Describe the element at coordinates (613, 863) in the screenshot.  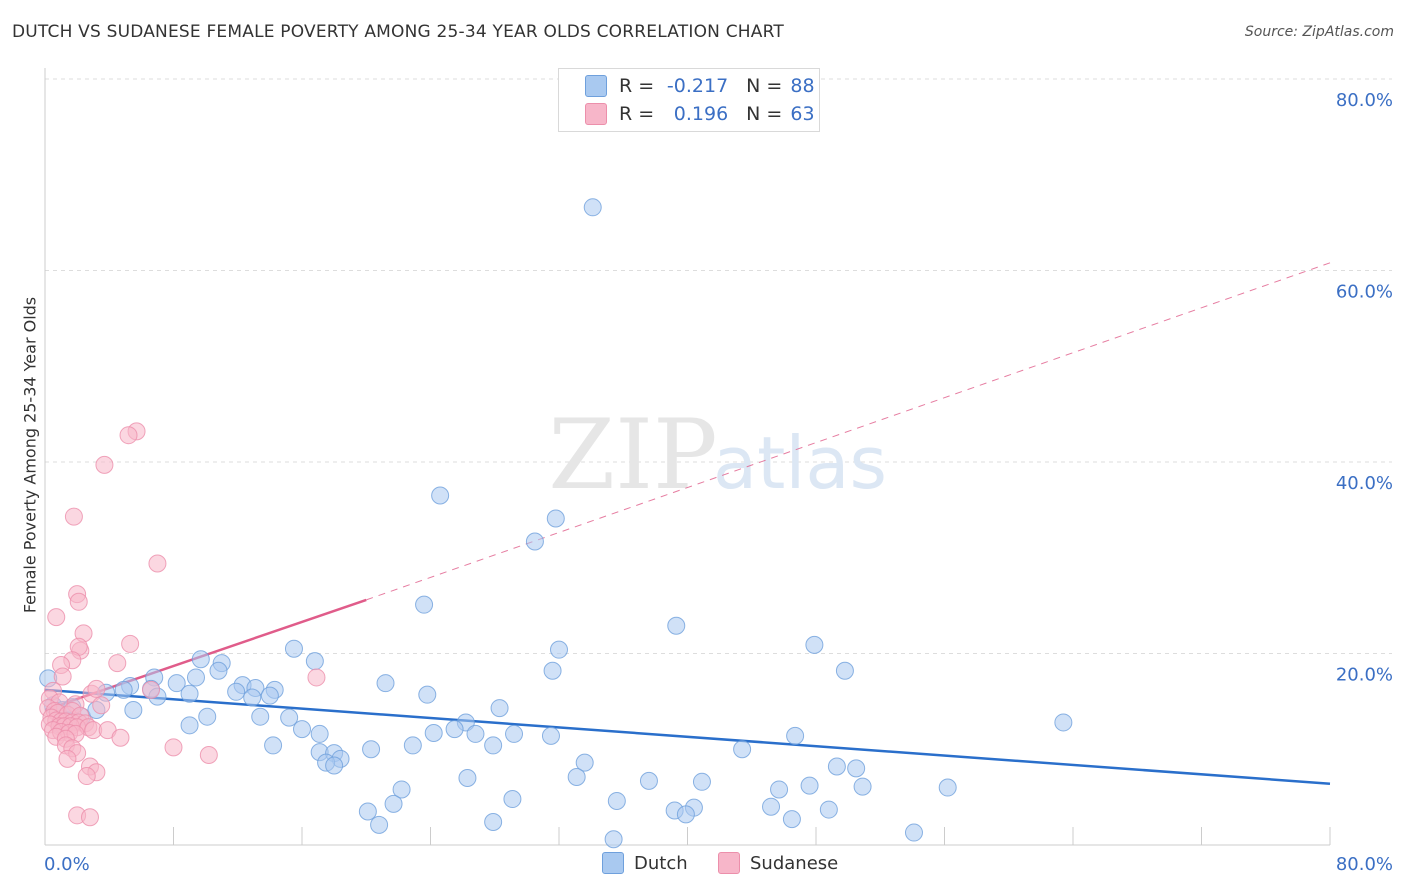
I see `bottom-dutch-swatch` at that location.